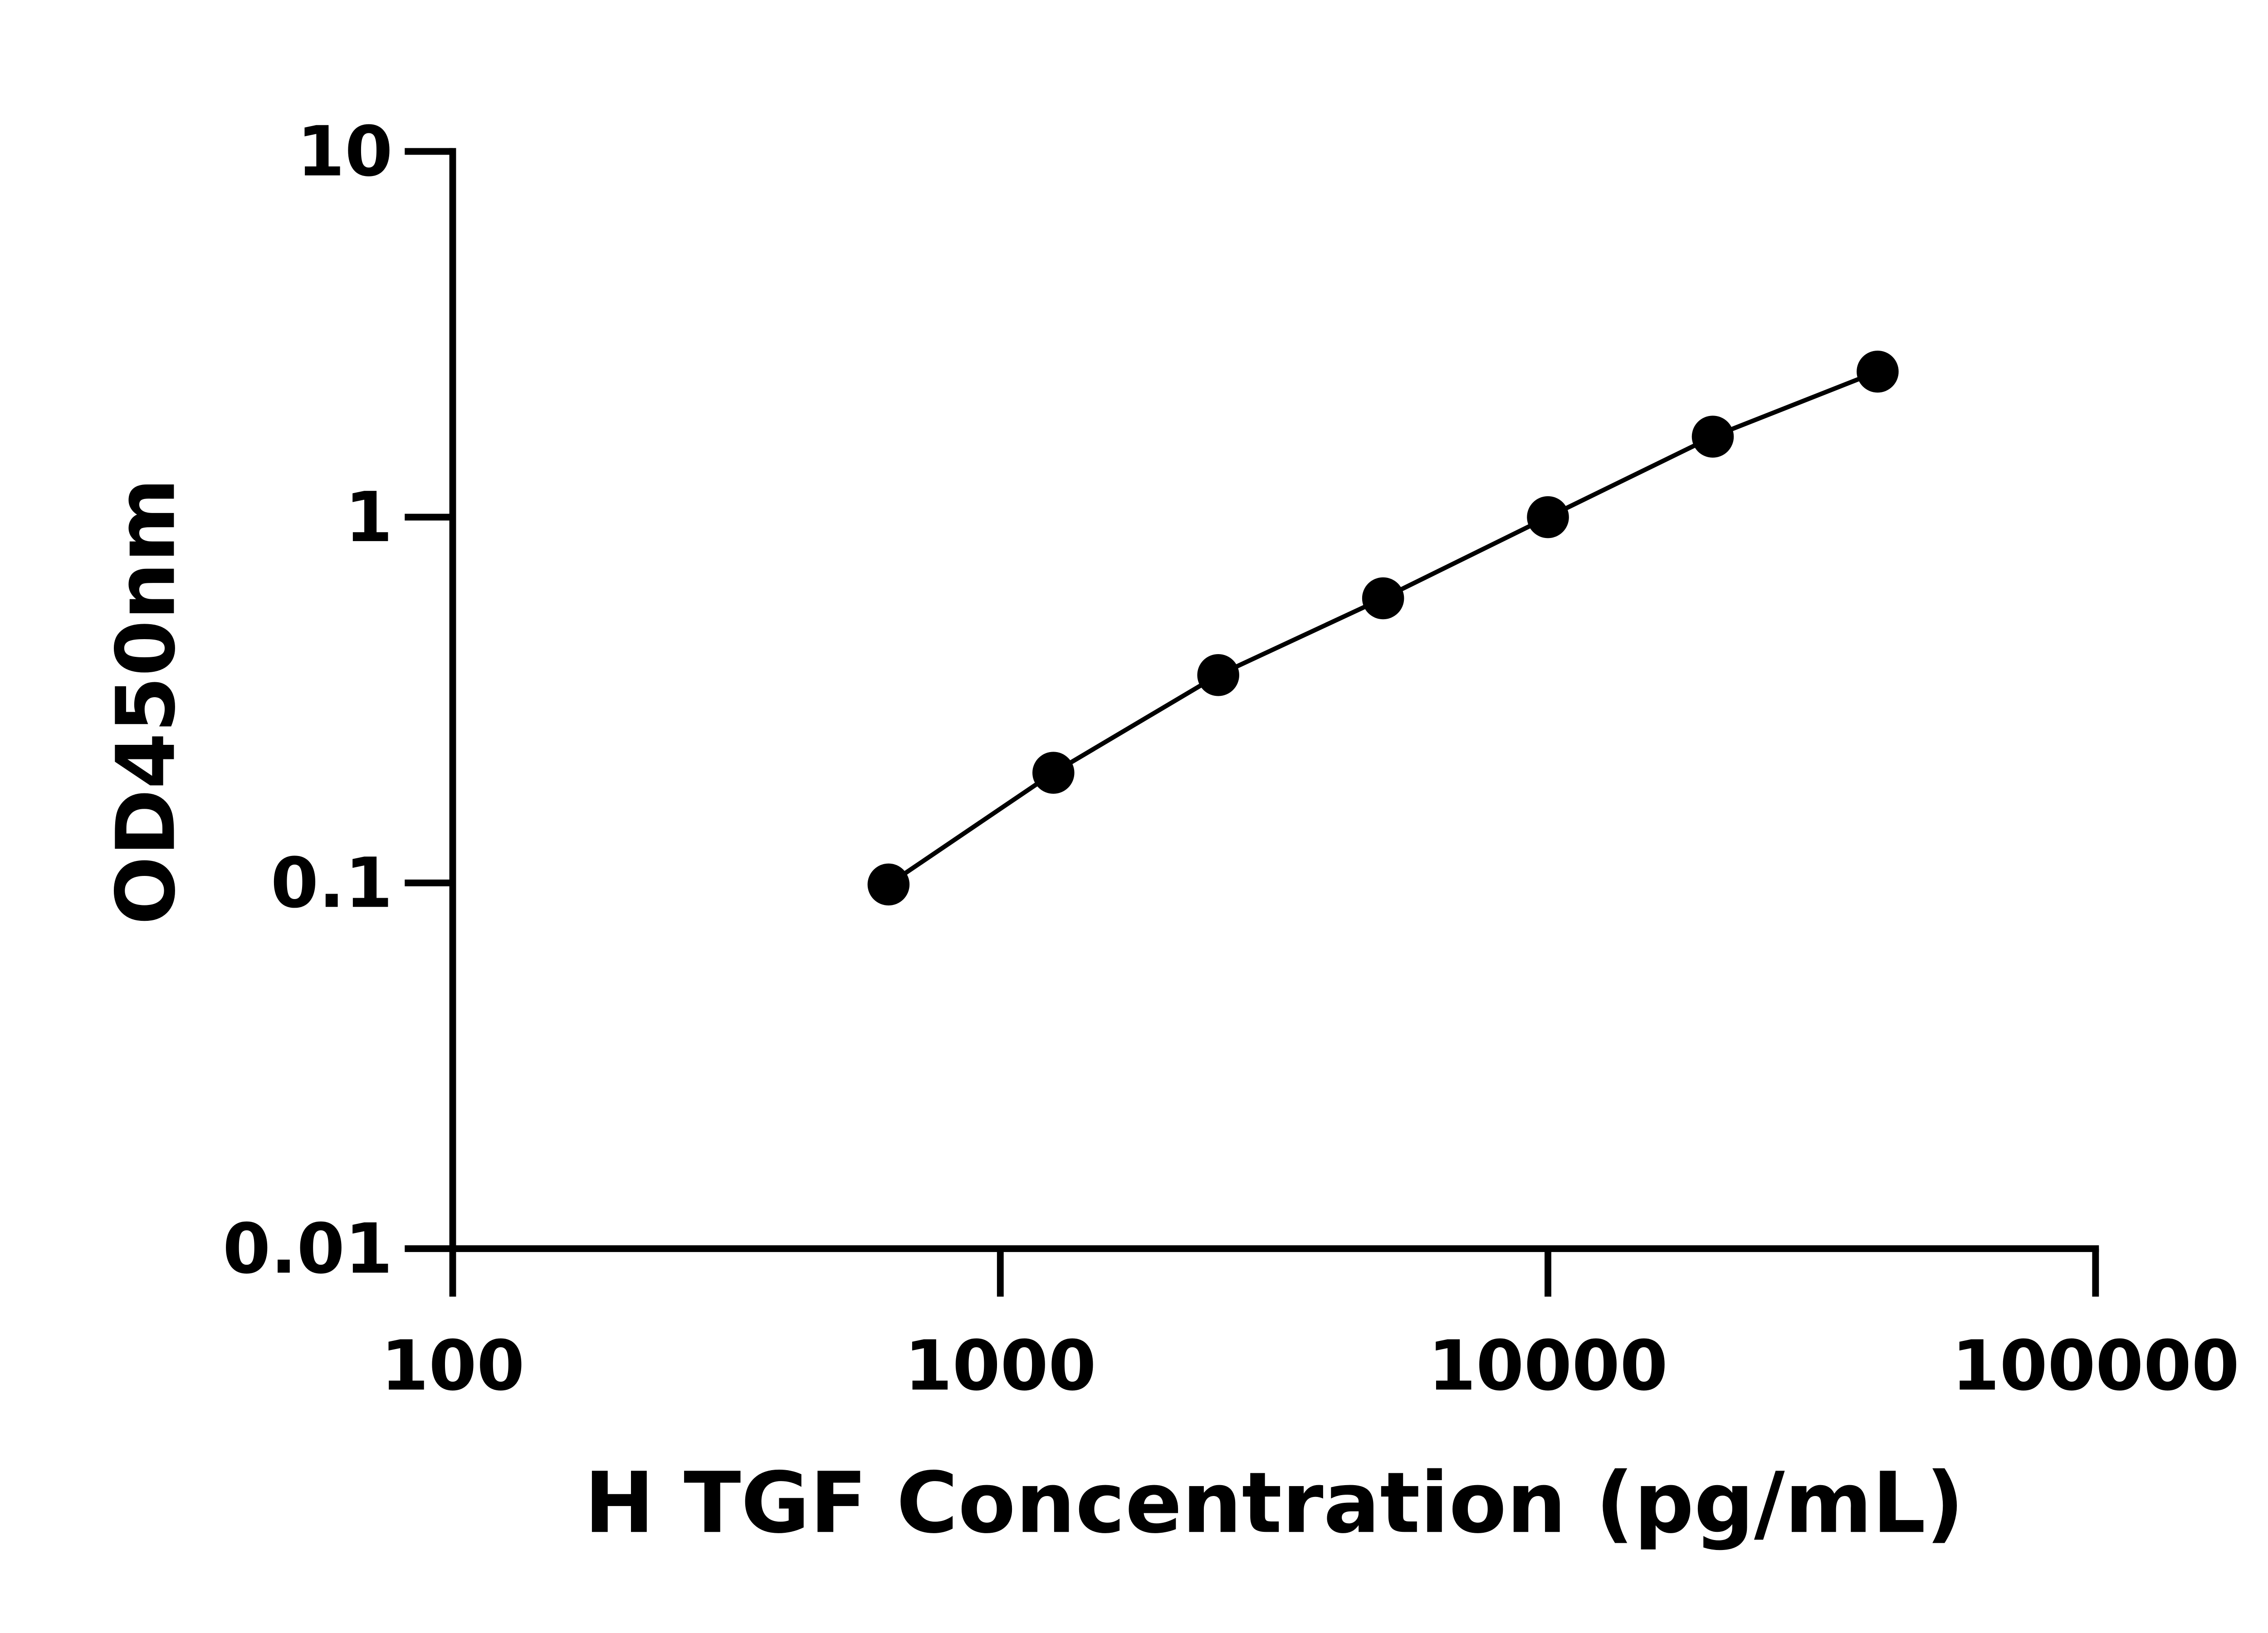 The image size is (2268, 1633). Describe the element at coordinates (453, 1365) in the screenshot. I see `x-tick-label: 100` at that location.